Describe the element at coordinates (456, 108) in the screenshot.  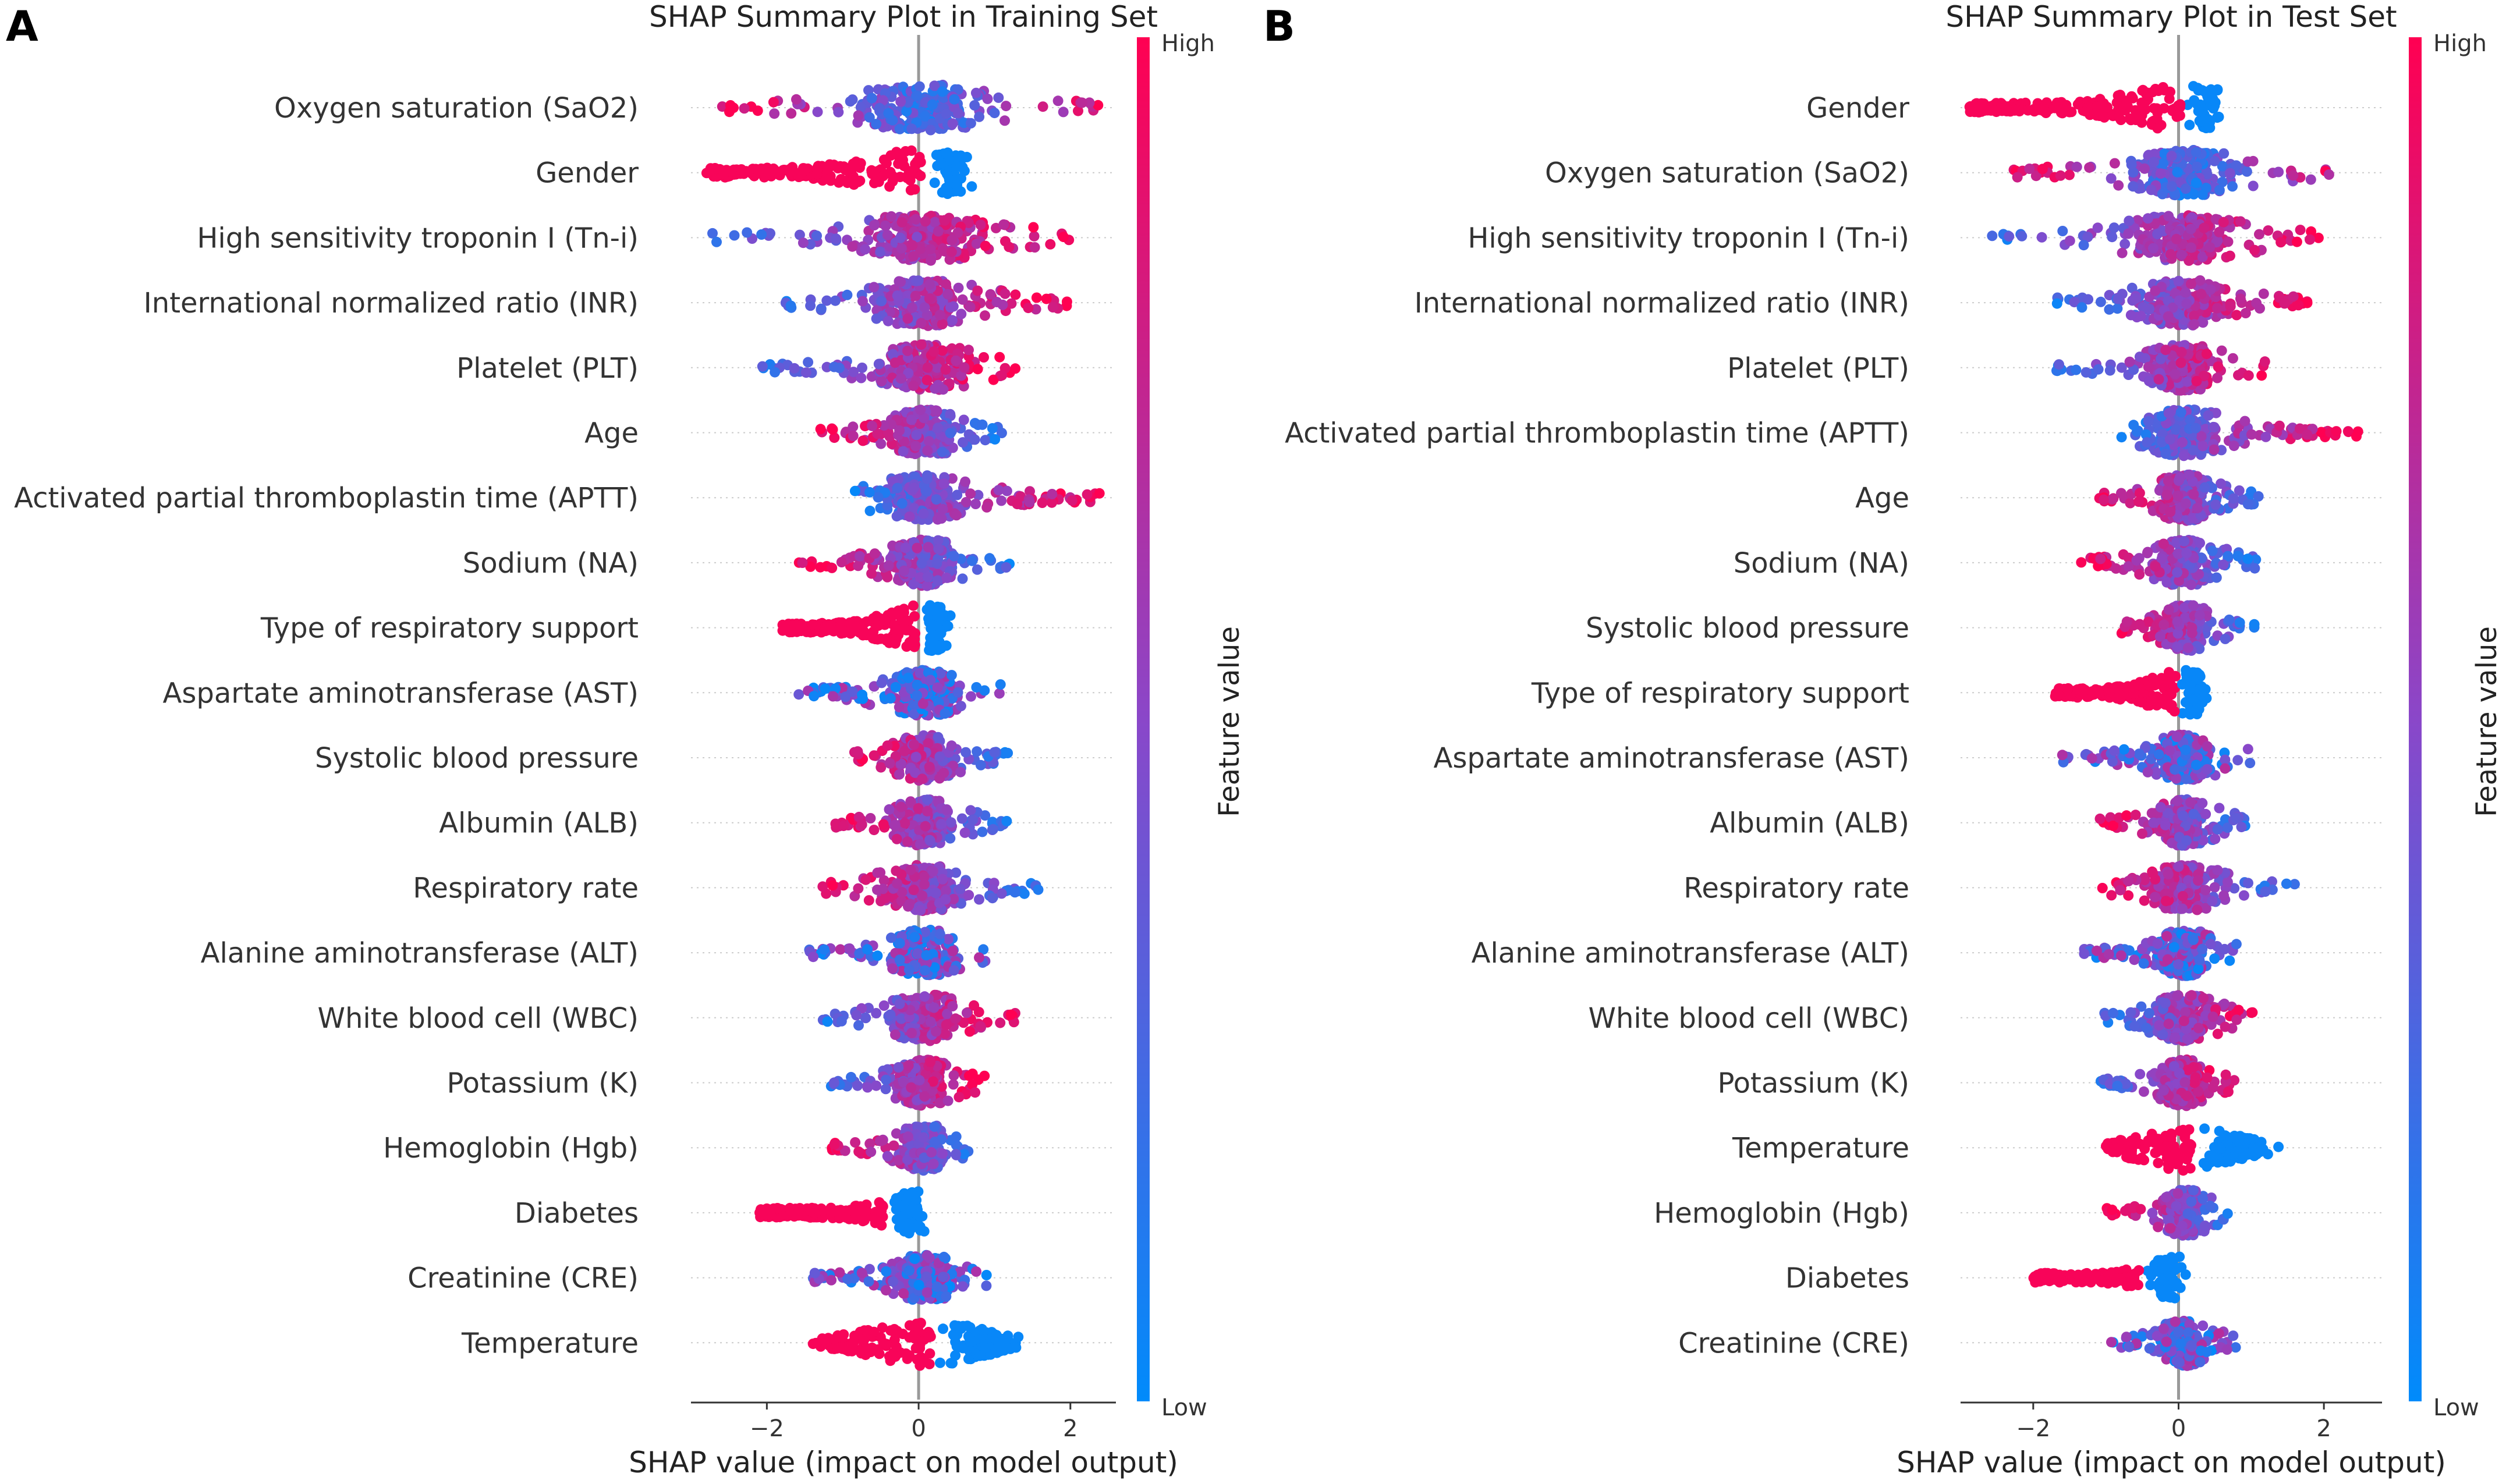
I see `feature-label: Oxygen saturation (SaO2)` at that location.